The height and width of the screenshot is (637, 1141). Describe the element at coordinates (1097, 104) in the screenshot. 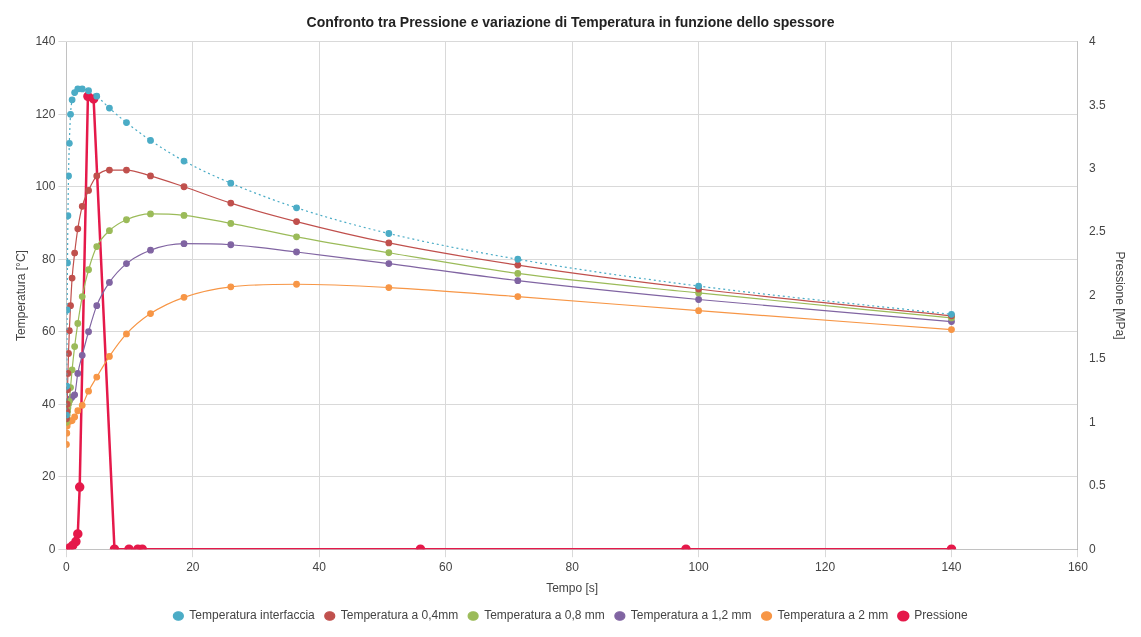

I see `y2-tick-label: 3.5` at that location.